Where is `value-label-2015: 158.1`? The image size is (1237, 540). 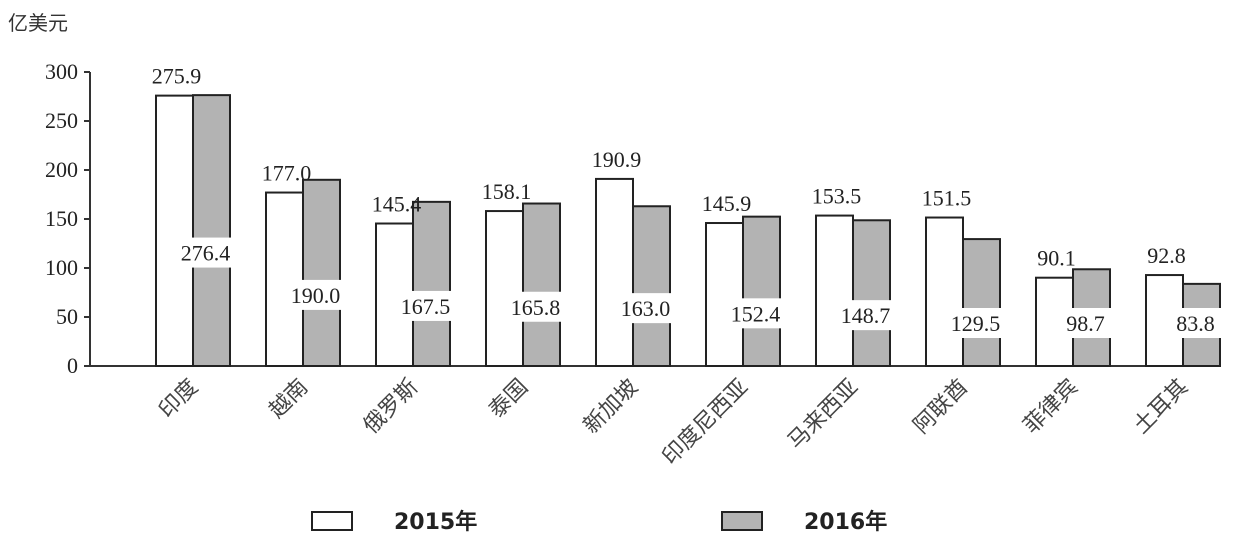 value-label-2015: 158.1 is located at coordinates (507, 191).